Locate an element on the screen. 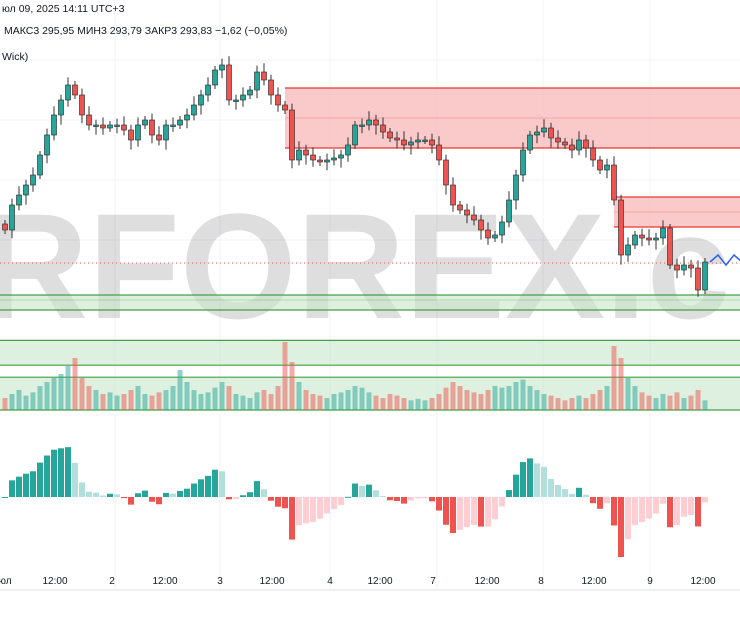 This screenshot has width=740, height=620. time-tick-label: 2 is located at coordinates (112, 581).